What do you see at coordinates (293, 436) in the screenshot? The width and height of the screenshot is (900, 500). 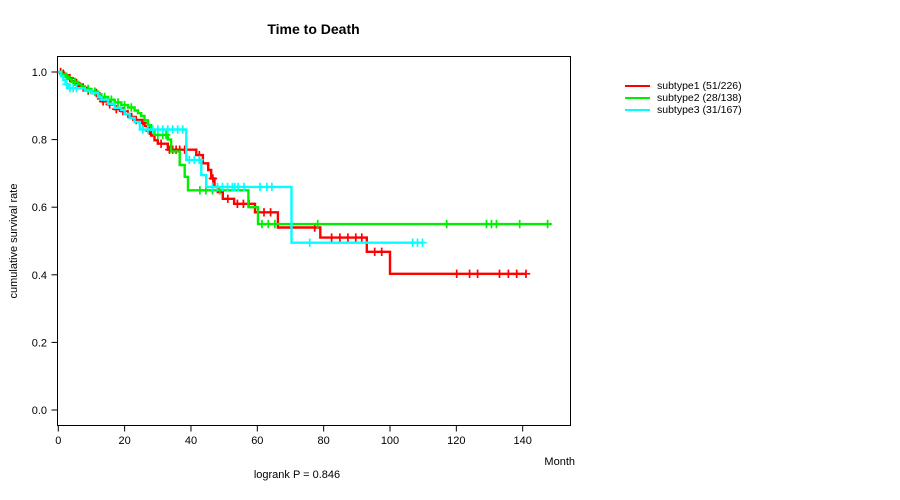 I see `x-axis: 0 20 40 60 80 100 120 140` at bounding box center [293, 436].